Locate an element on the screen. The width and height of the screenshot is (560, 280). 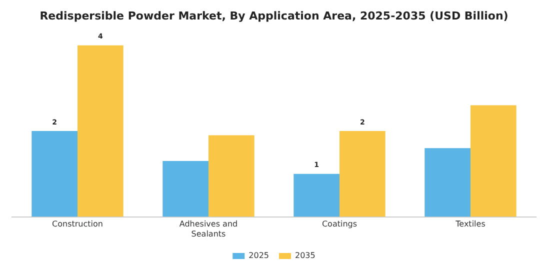
legend-label: 2035 is located at coordinates (305, 255).